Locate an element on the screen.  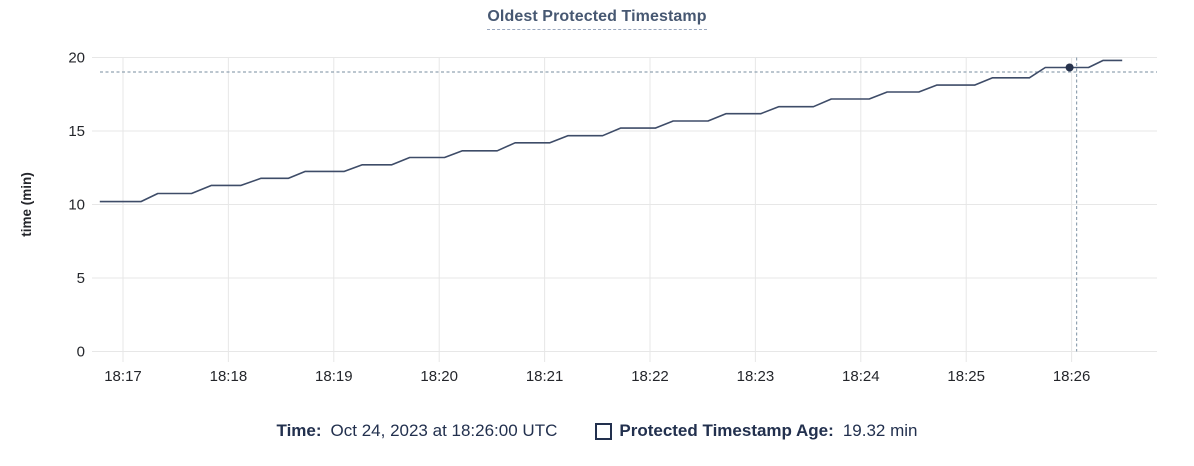
svg-text: 5 is located at coordinates (81, 278).